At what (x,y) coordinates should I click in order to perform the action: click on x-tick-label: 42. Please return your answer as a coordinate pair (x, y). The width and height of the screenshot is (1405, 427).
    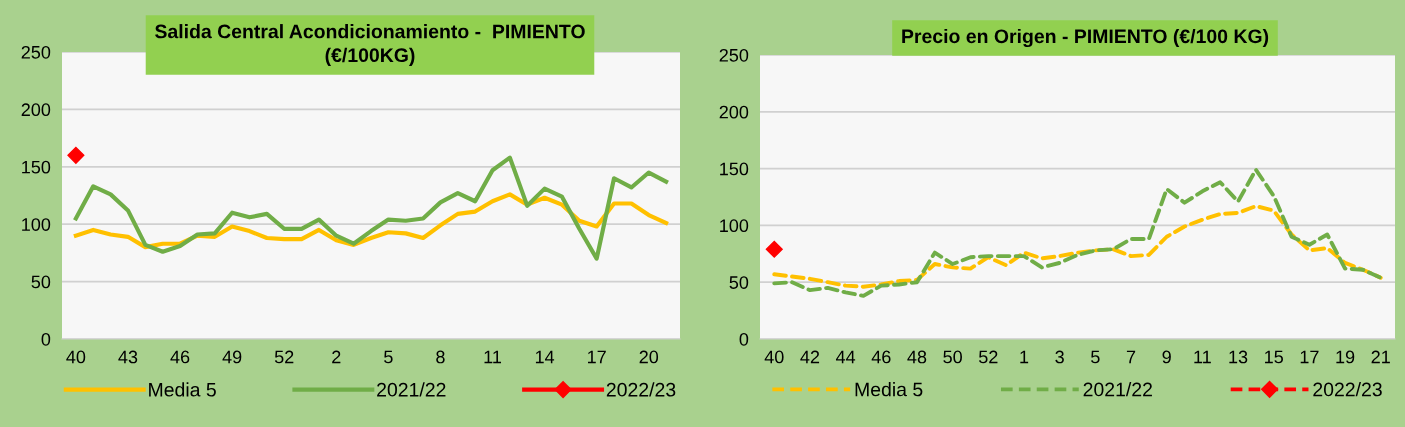
    Looking at the image, I should click on (810, 357).